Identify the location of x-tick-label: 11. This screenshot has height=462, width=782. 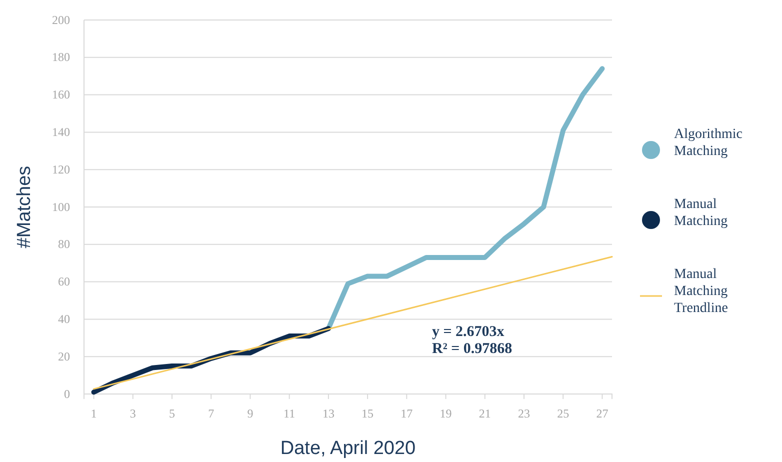
(290, 413).